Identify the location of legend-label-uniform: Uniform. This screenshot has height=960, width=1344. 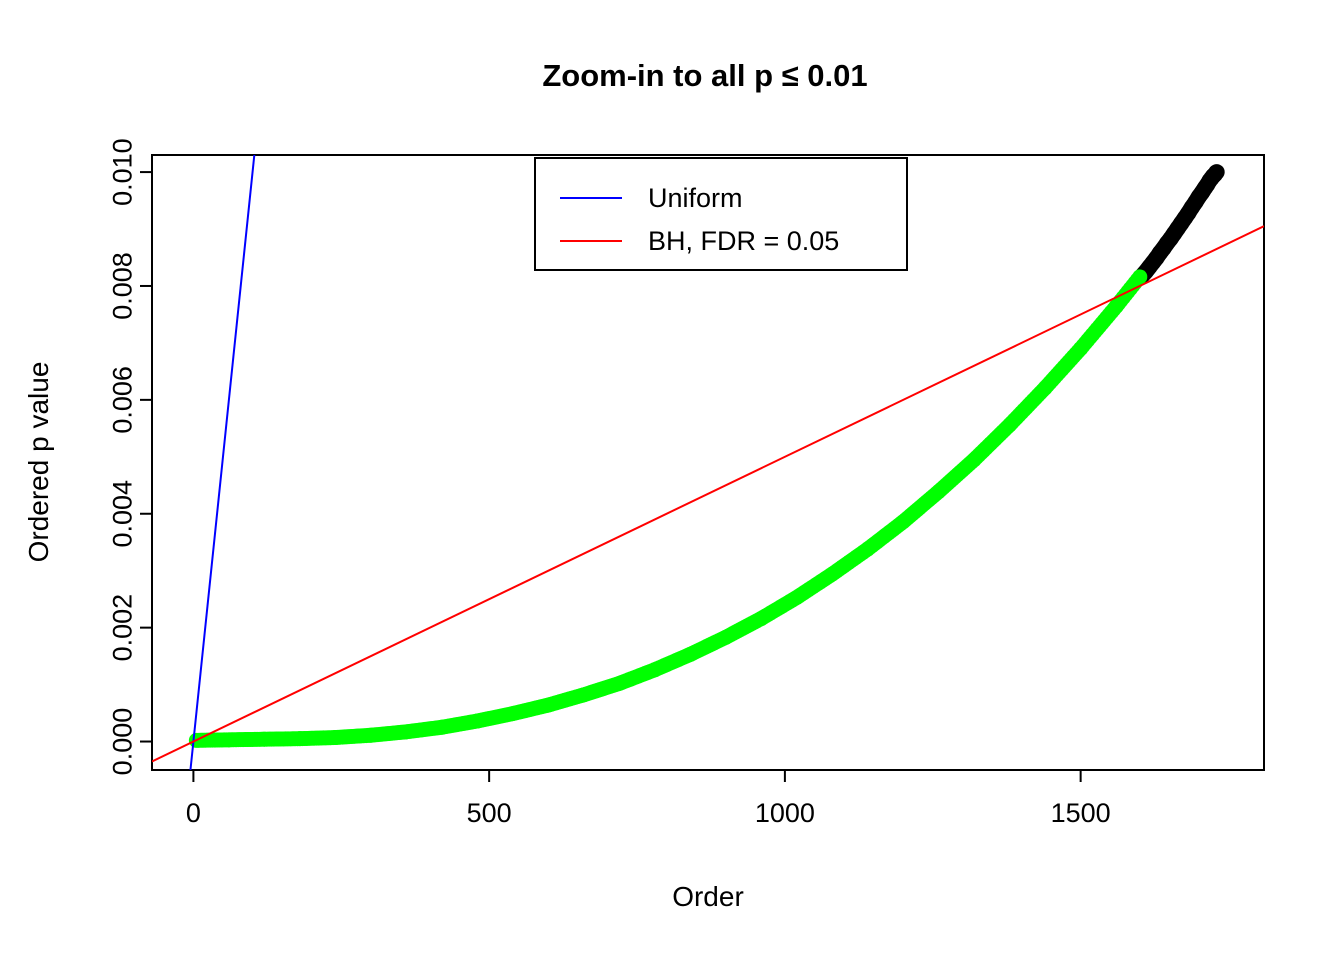
(695, 198).